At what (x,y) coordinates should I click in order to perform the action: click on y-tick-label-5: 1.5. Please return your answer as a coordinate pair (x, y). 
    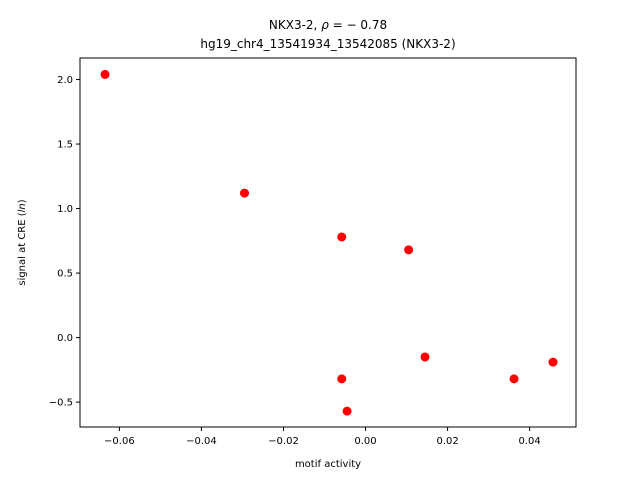
    Looking at the image, I should click on (65, 145).